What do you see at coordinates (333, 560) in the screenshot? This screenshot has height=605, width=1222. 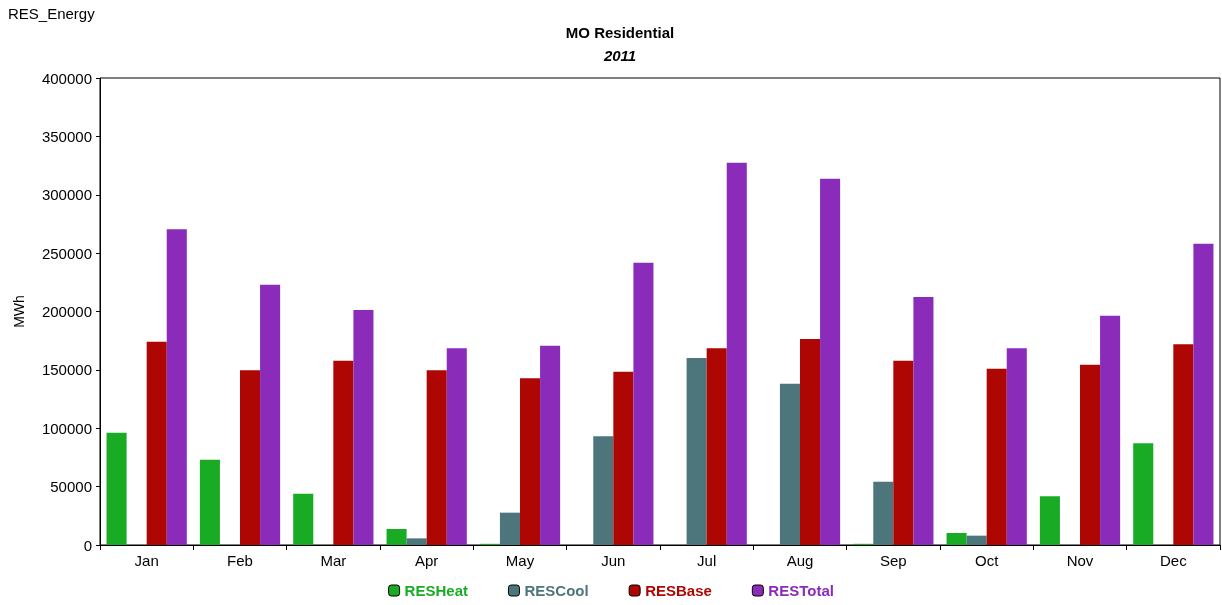 I see `x-tick-label: Mar` at bounding box center [333, 560].